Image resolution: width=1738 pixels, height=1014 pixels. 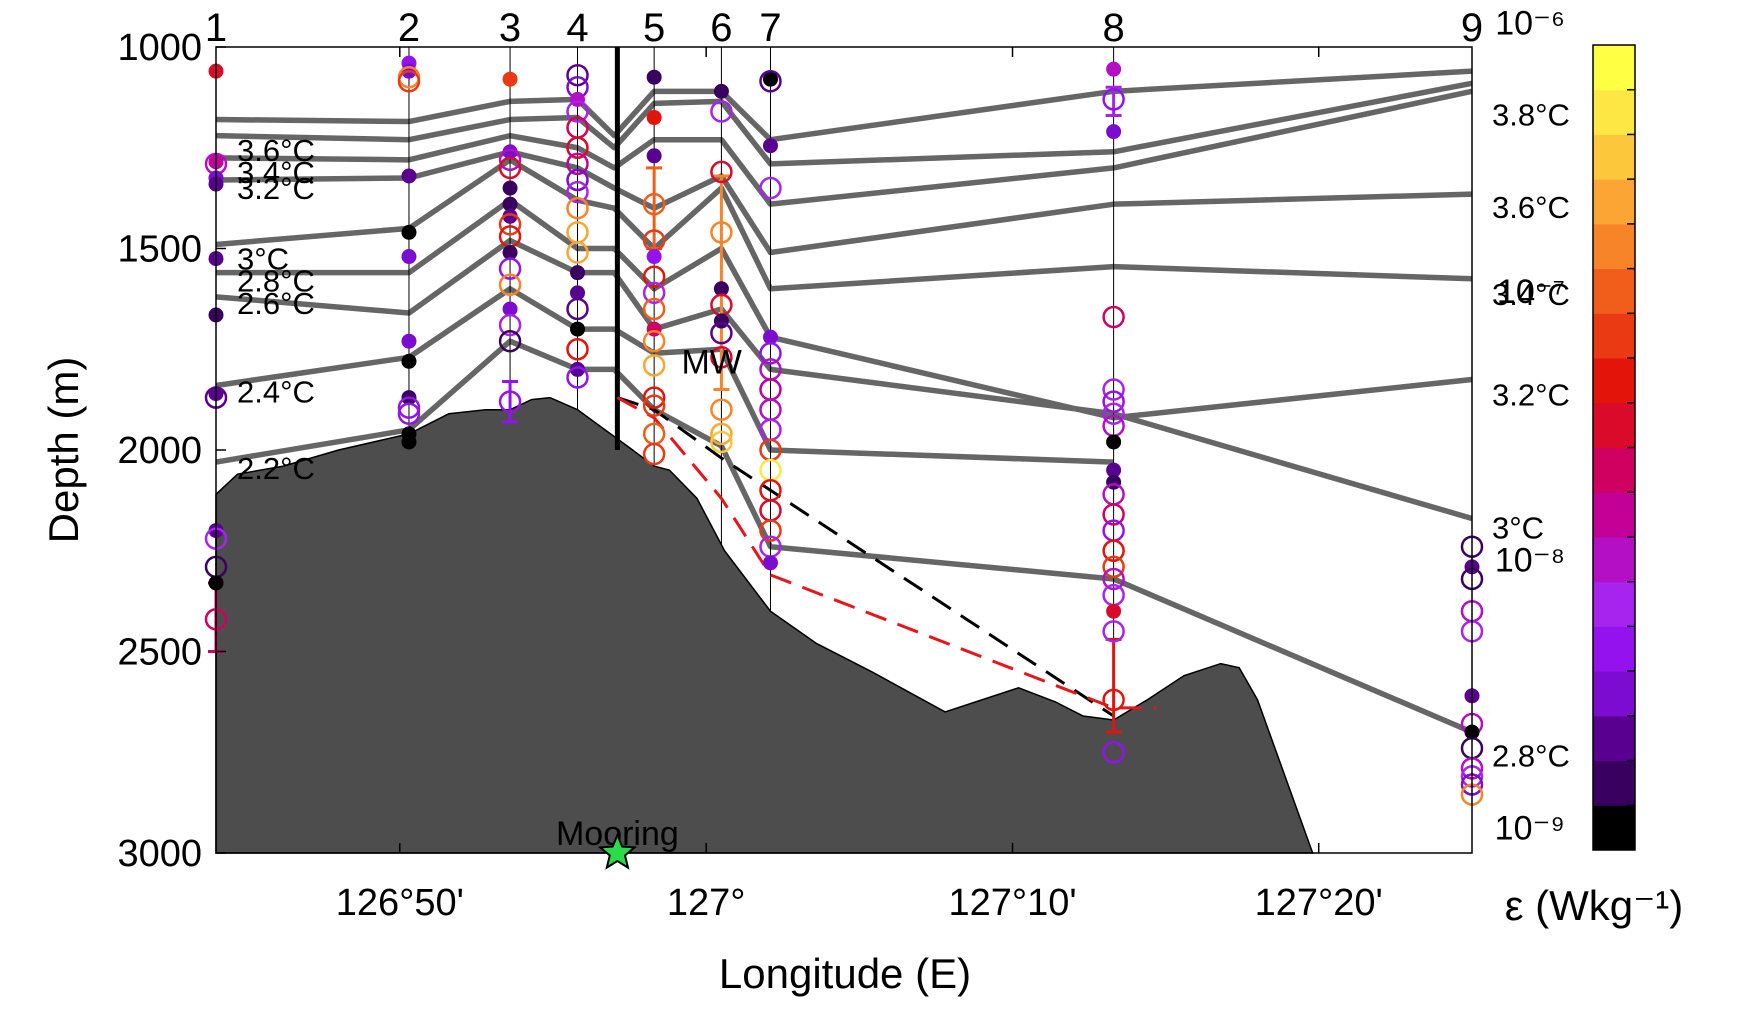 I want to click on colorbar: 10⁻⁹ 10⁻⁸ 10⁻⁷ 10⁻⁶ ε (Wkg⁻¹), so click(x=1589, y=467).